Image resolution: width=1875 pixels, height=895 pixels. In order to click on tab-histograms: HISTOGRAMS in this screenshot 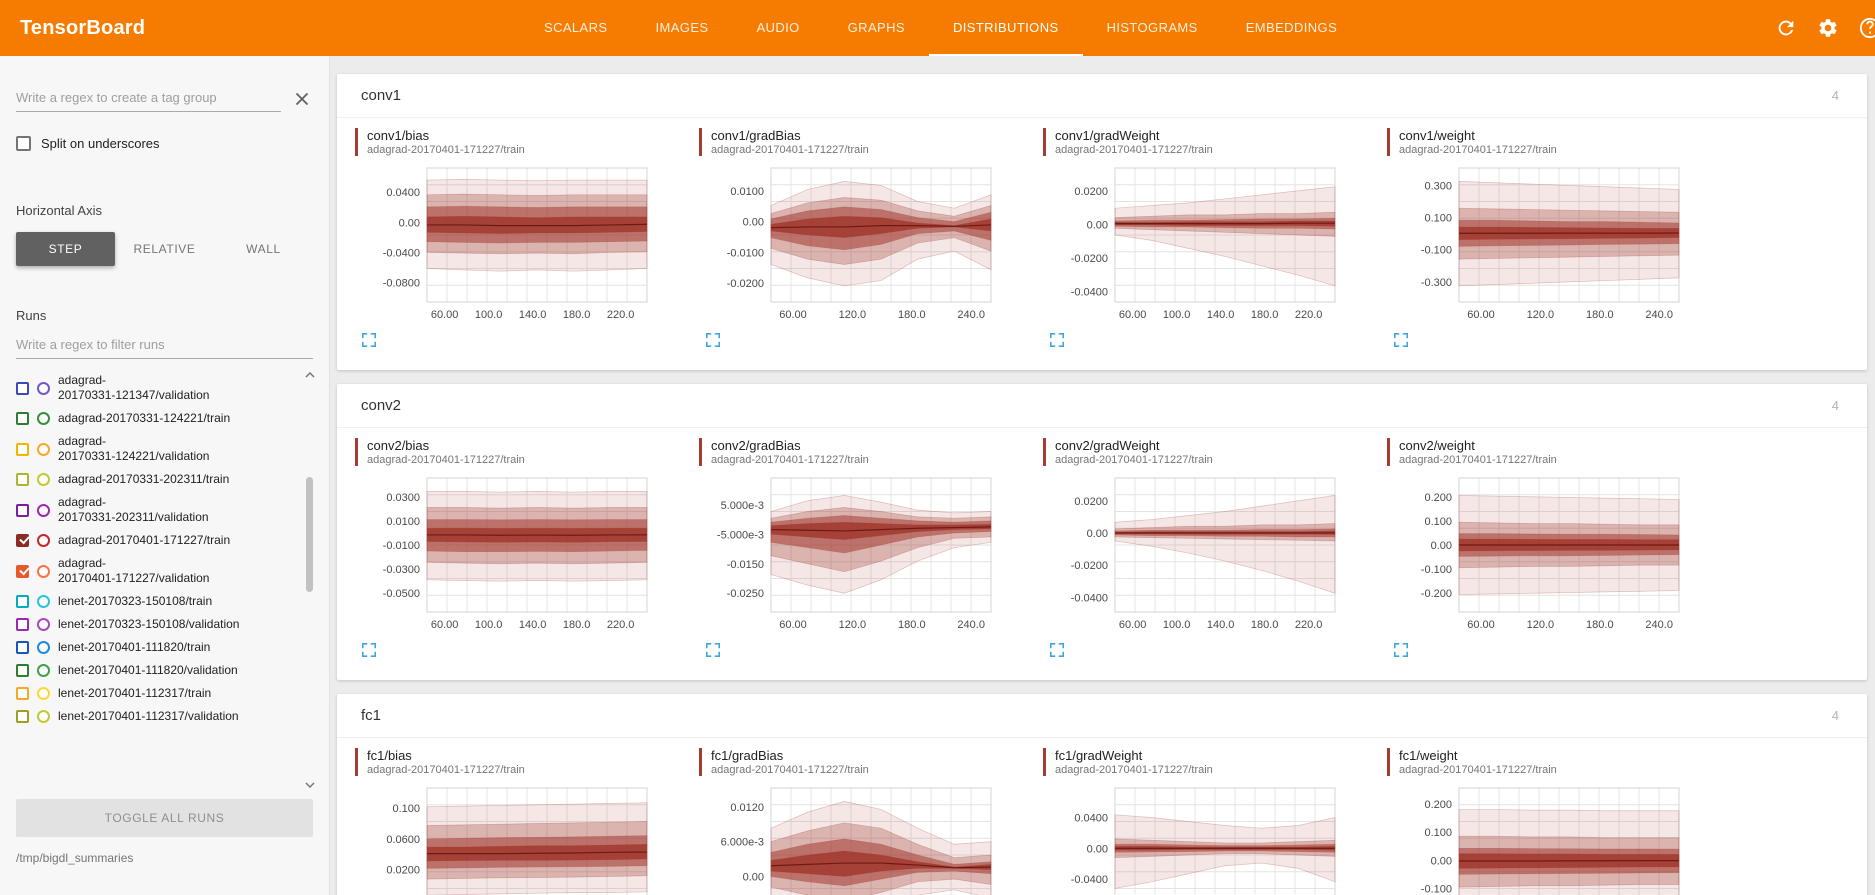, I will do `click(1152, 27)`.